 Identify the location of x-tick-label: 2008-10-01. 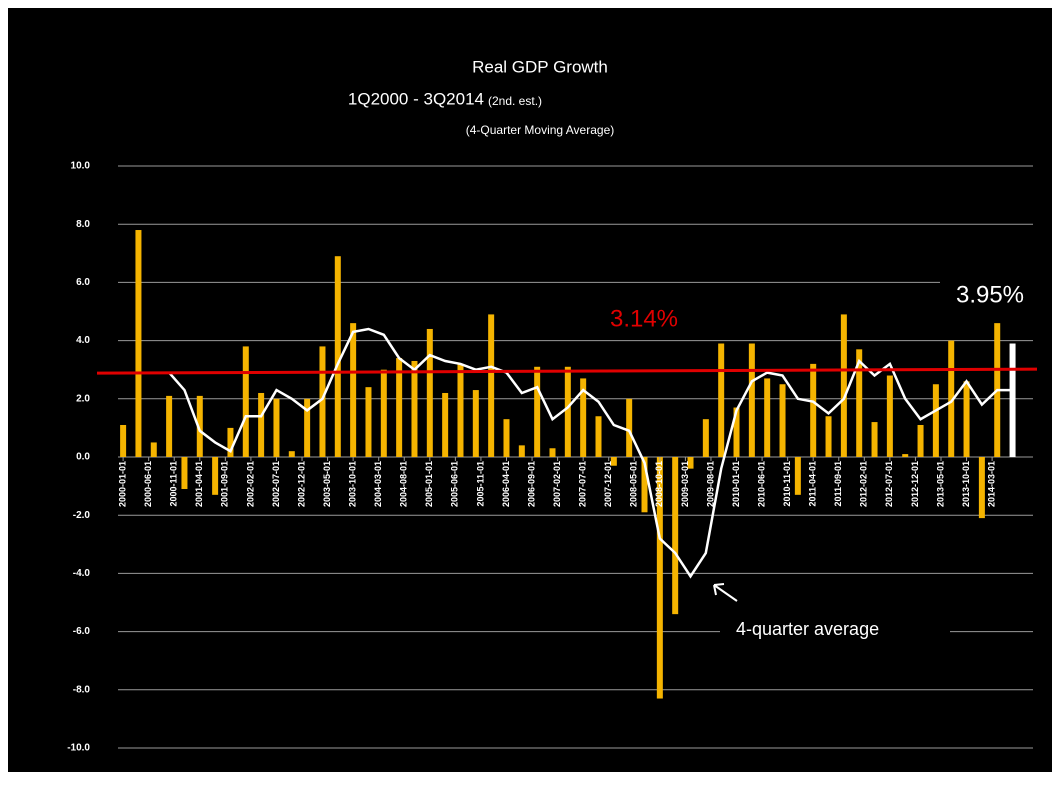
(659, 484).